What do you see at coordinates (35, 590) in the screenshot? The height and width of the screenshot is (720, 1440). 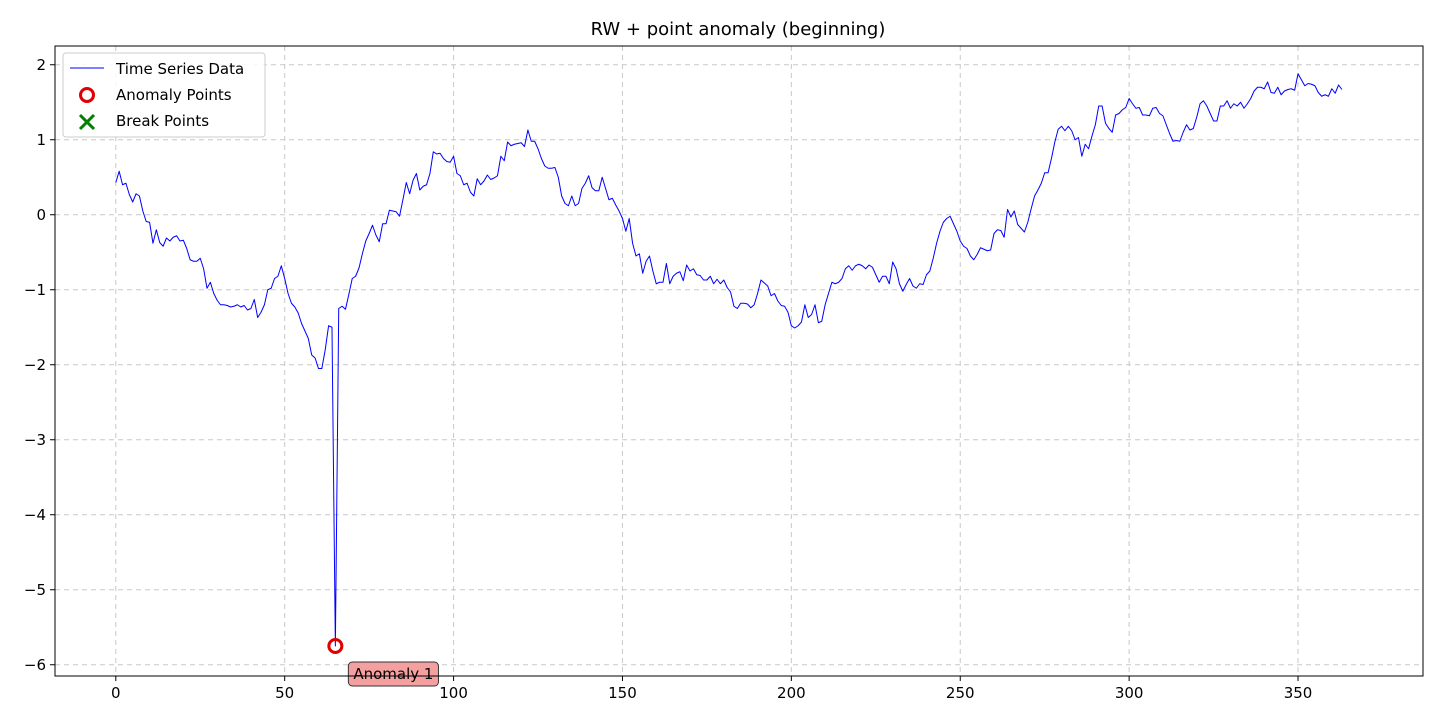 I see `y-tick-label: −5` at bounding box center [35, 590].